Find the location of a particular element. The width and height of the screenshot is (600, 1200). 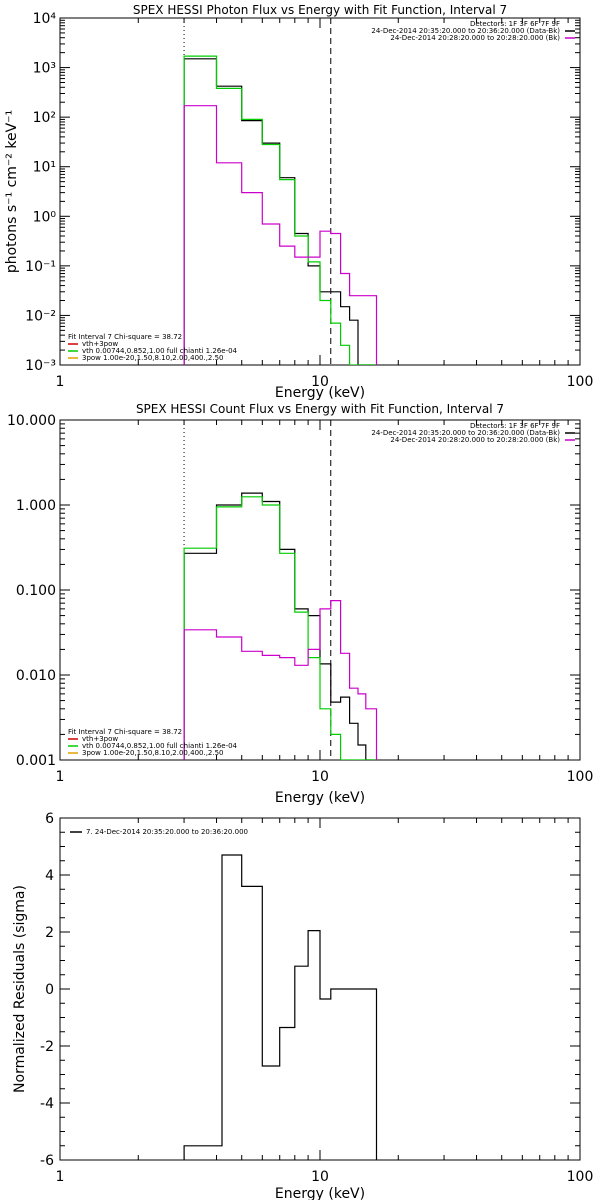

y-tick-label: -4 is located at coordinates (47, 1104).